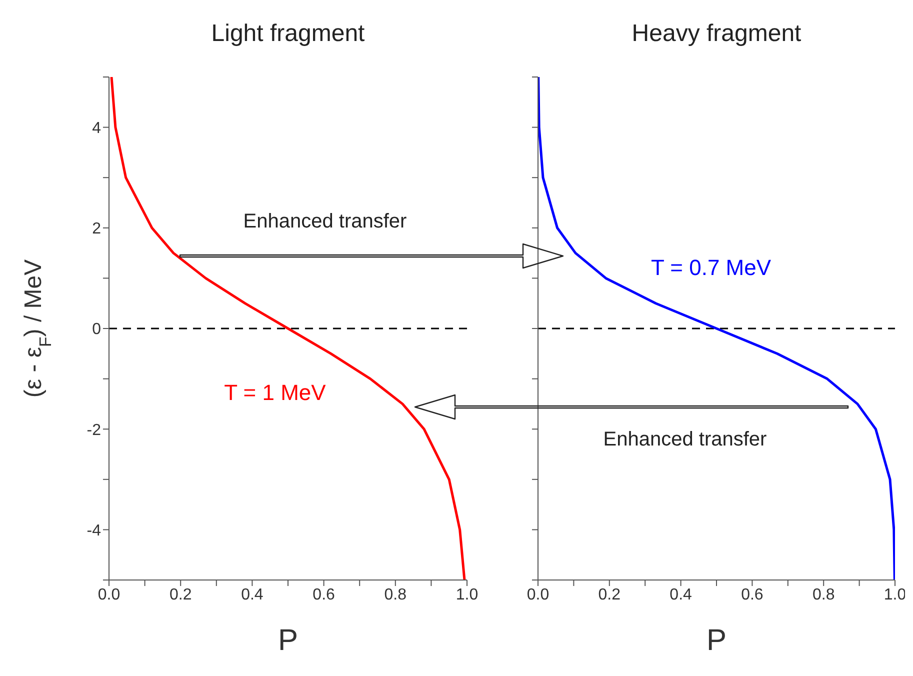  I want to click on series-label: T = 0.7 MeV, so click(711, 268).